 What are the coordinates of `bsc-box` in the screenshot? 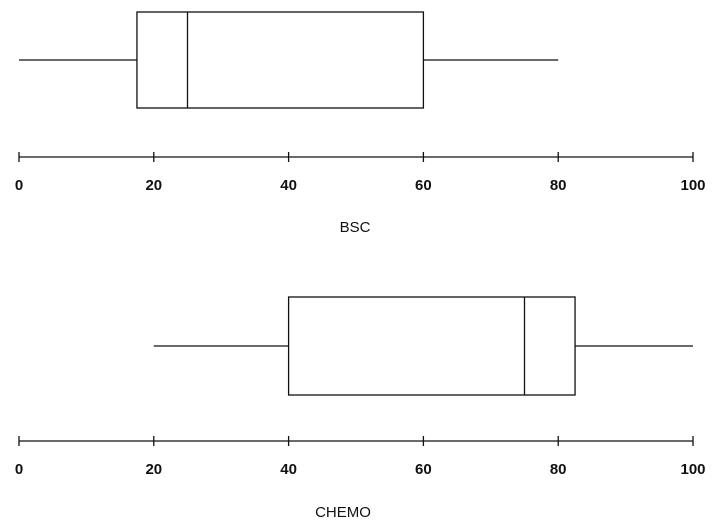 It's located at (280, 60).